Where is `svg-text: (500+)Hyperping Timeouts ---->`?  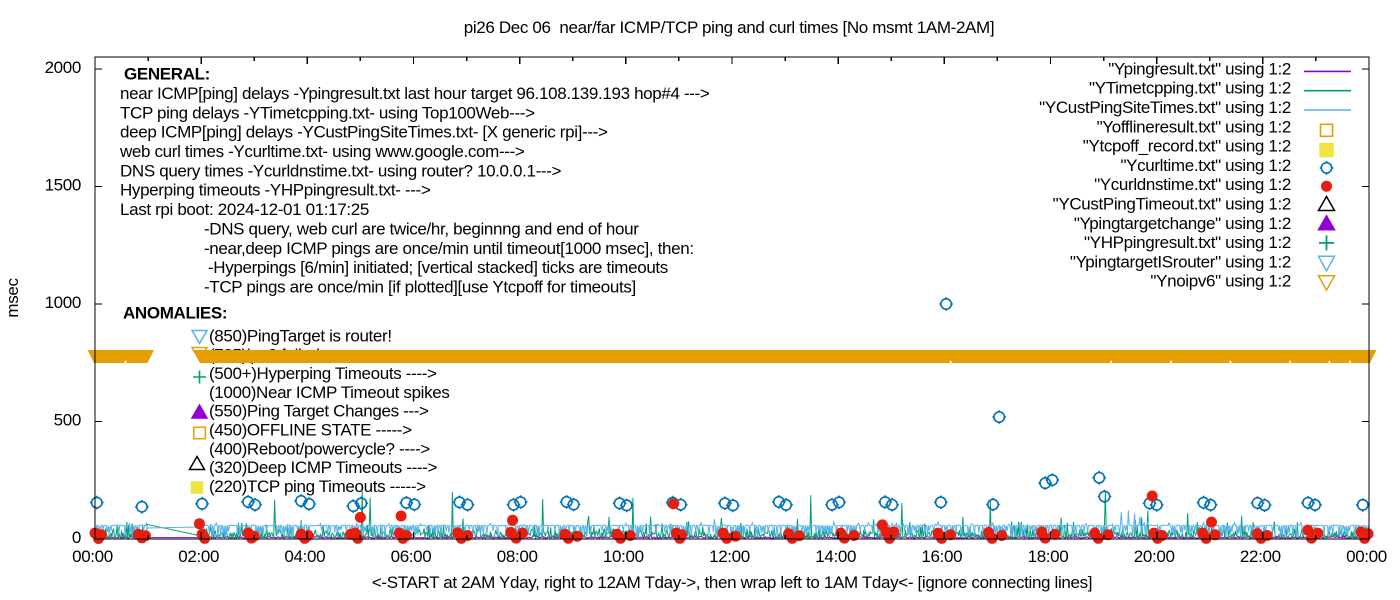
svg-text: (500+)Hyperping Timeouts ----> is located at coordinates (323, 373).